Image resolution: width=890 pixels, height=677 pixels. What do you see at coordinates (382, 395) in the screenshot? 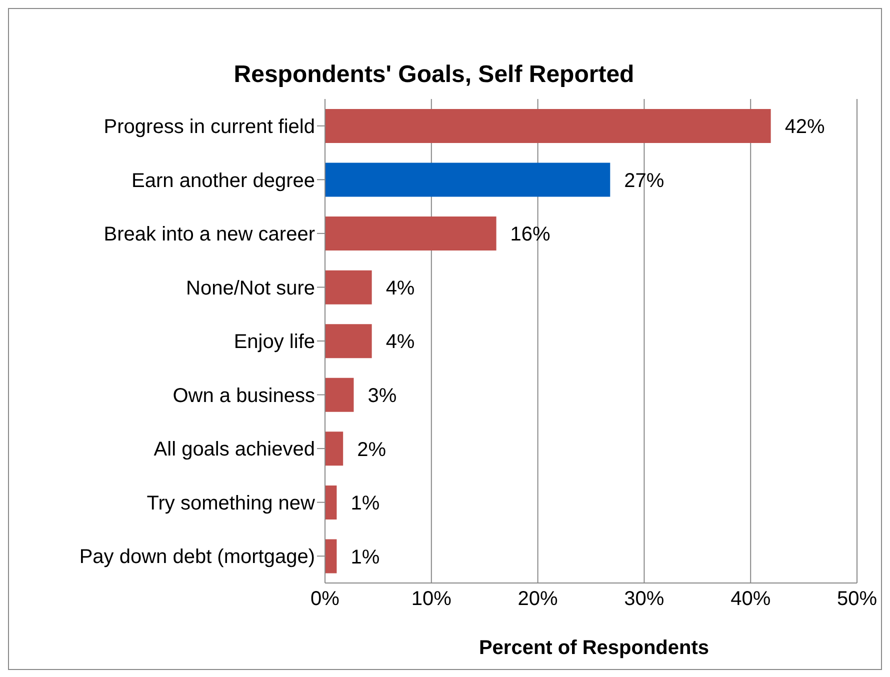
I see `data-label: 3%` at bounding box center [382, 395].